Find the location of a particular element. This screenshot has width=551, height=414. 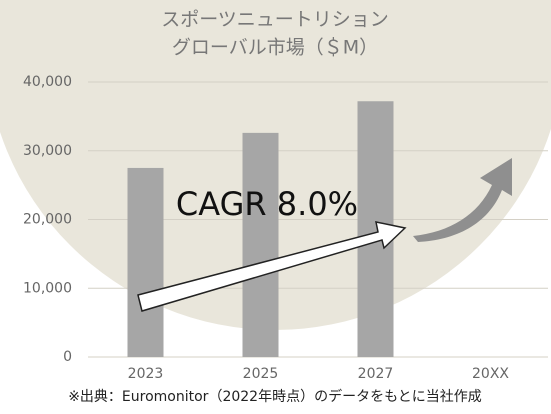

annotation: CAGR 8.0% is located at coordinates (267, 204).